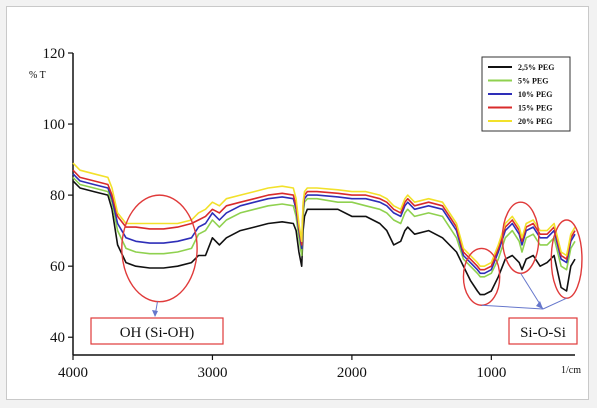  Describe the element at coordinates (535, 108) in the screenshot. I see `legend-label-4: 15% PEG` at that location.